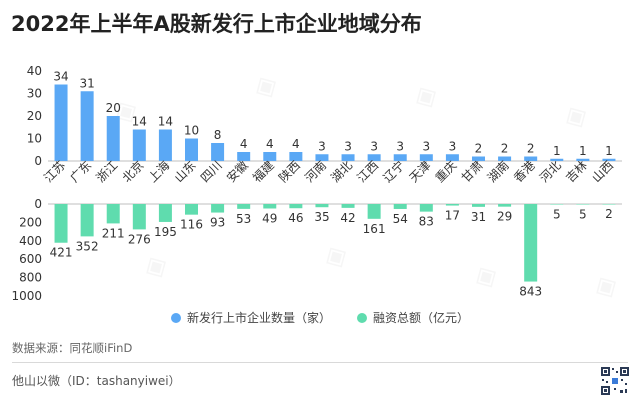 This screenshot has width=640, height=405. I want to click on funding-data-label: 49, so click(269, 219).